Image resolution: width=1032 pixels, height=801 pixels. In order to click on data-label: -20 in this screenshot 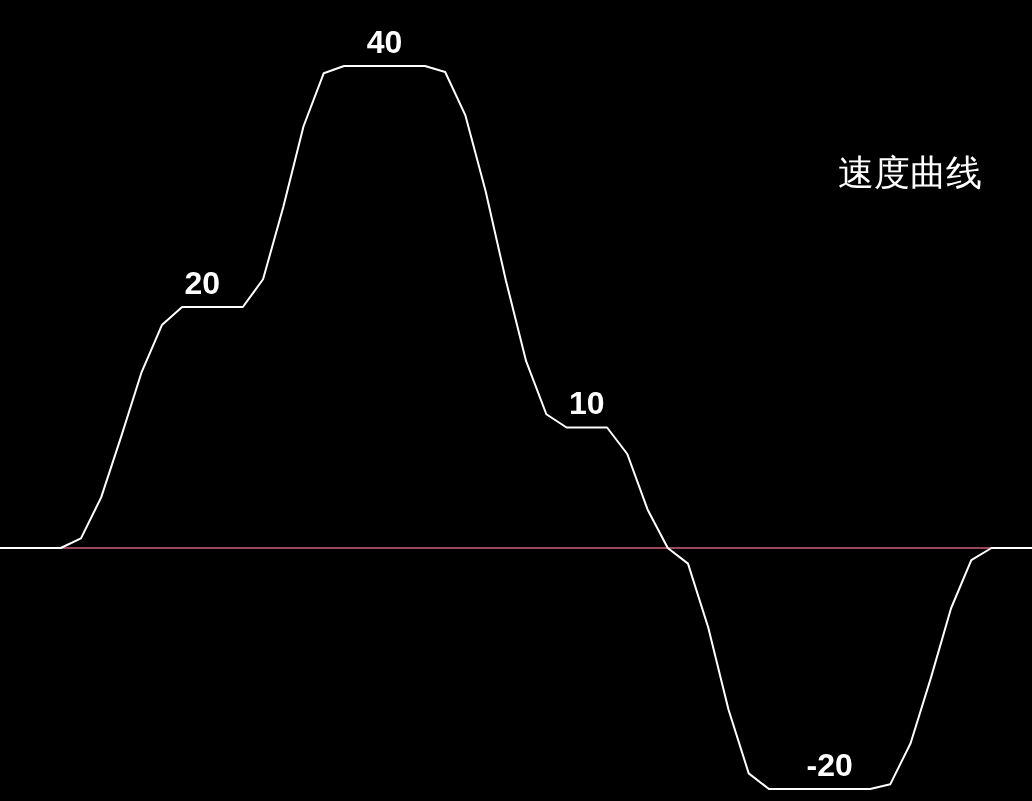, I will do `click(829, 764)`.